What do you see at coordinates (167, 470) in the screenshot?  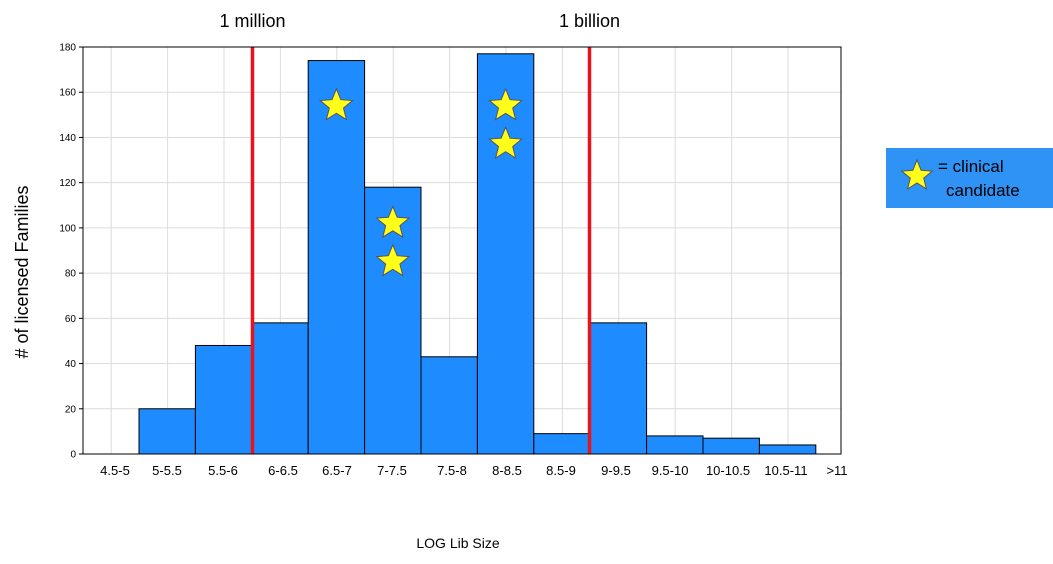 I see `x-tick-label: 5-5.5` at bounding box center [167, 470].